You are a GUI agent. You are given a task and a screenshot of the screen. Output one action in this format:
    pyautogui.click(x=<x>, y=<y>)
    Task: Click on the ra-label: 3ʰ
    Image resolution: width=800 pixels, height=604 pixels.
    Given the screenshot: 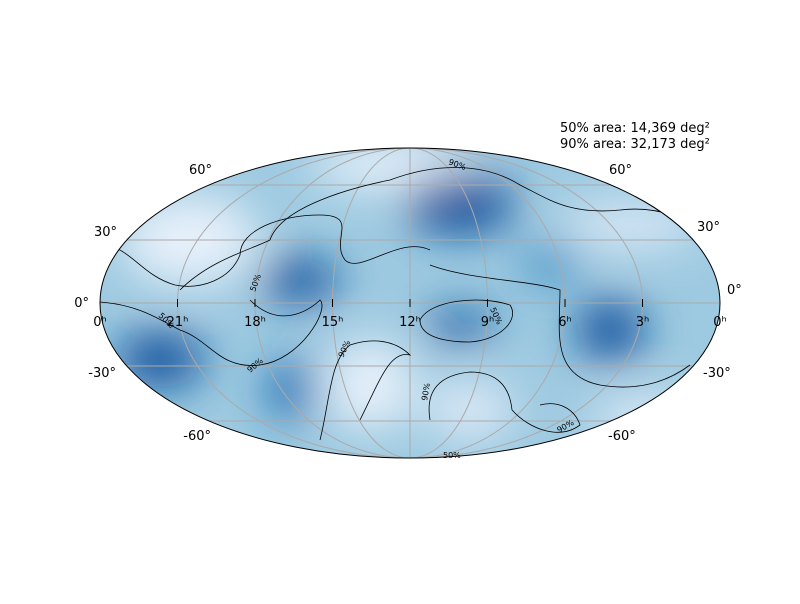 What is the action you would take?
    pyautogui.click(x=643, y=322)
    